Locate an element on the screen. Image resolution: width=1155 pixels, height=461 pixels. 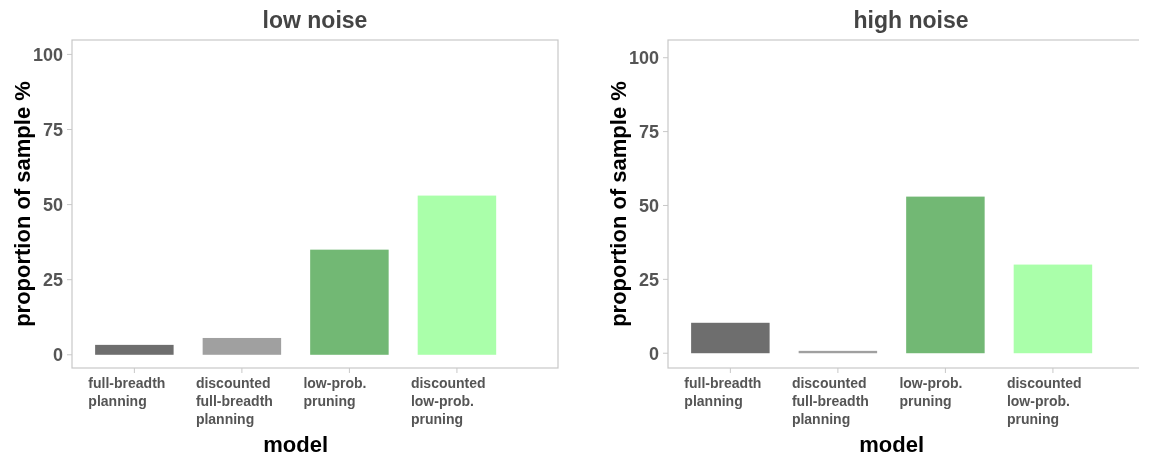
chart-title: high noise is located at coordinates (911, 20).